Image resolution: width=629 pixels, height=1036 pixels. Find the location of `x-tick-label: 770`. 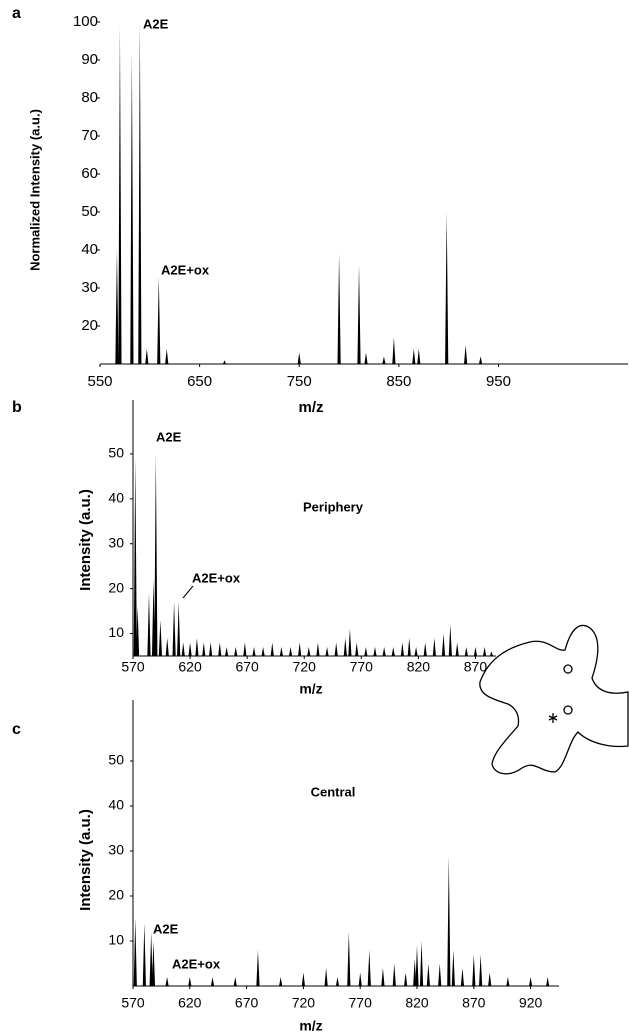

x-tick-label: 770 is located at coordinates (362, 667).